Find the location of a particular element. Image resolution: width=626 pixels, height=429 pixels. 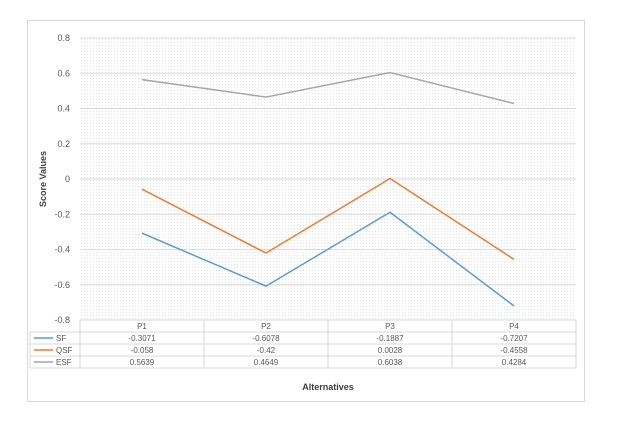

data-label: -0.058 is located at coordinates (142, 350).